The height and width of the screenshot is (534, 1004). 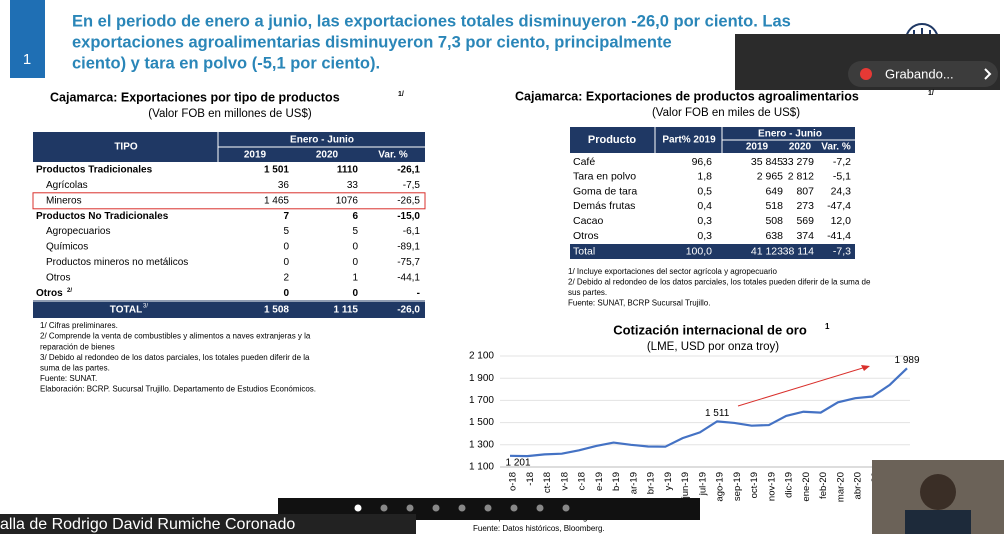 What do you see at coordinates (355, 216) in the screenshot?
I see `cell: 6` at bounding box center [355, 216].